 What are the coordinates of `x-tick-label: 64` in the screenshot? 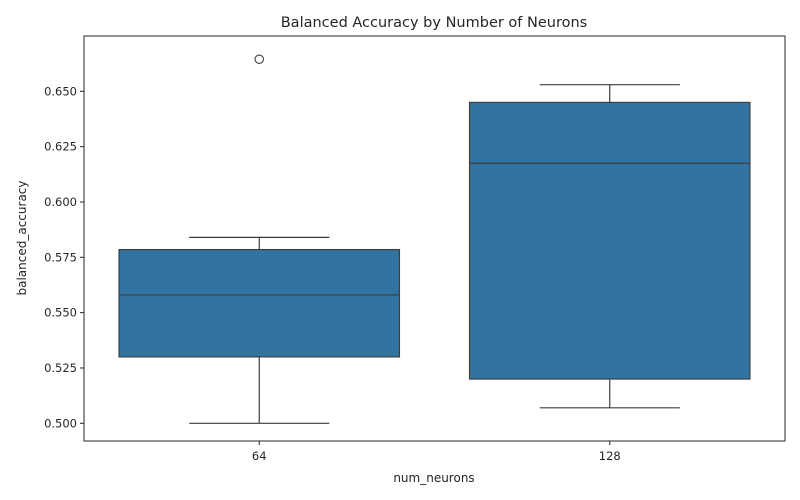 It's located at (259, 456).